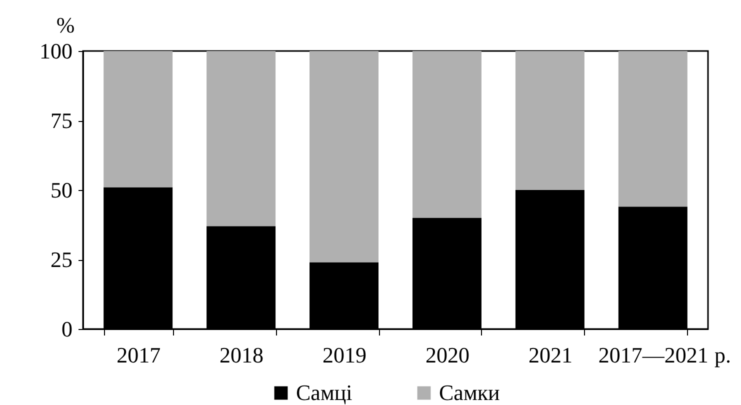 The height and width of the screenshot is (405, 741). Describe the element at coordinates (138, 355) in the screenshot. I see `x-tick-label: 2017` at that location.